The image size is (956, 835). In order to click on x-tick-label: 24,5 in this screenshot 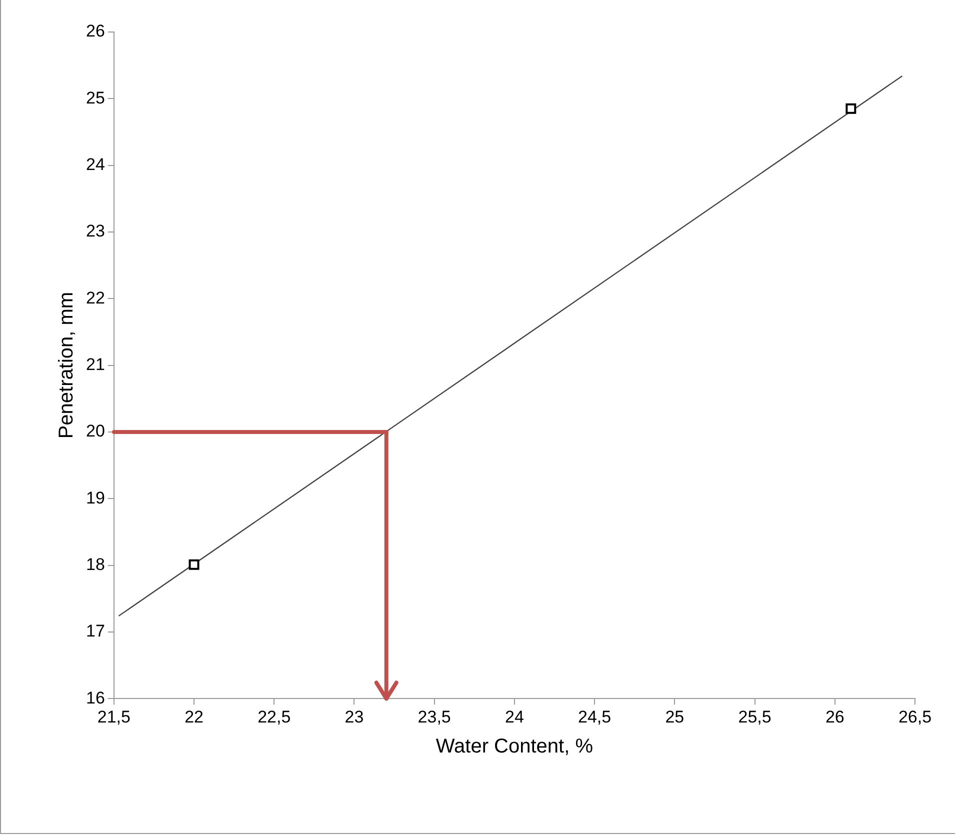, I will do `click(595, 716)`.